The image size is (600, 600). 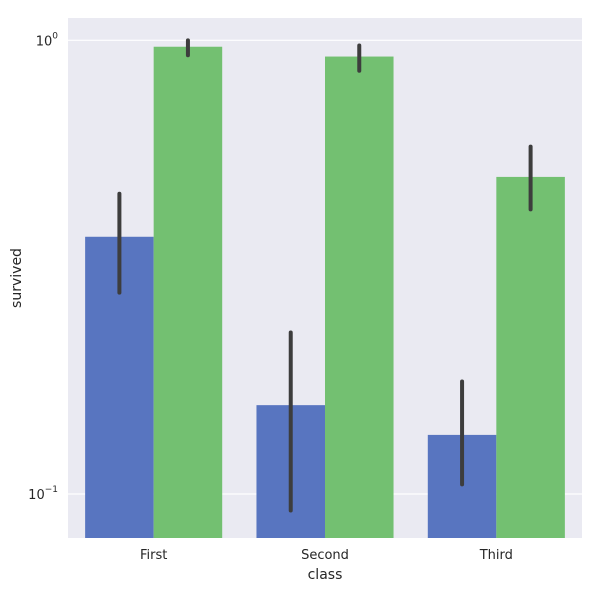 I want to click on y-axis-label: survived, so click(x=17, y=278).